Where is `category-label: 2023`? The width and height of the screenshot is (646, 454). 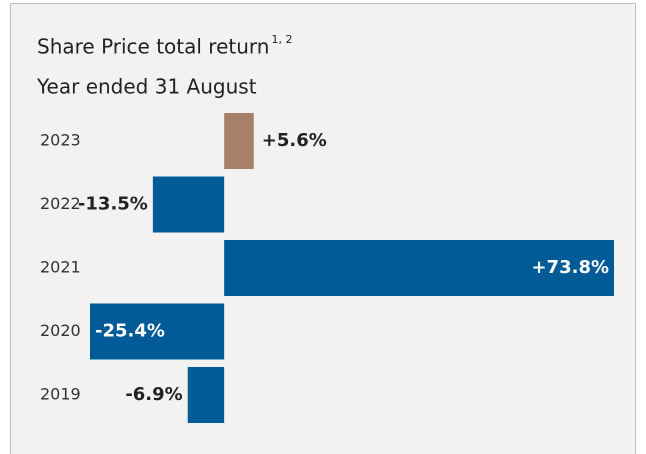
category-label: 2023 is located at coordinates (60, 140).